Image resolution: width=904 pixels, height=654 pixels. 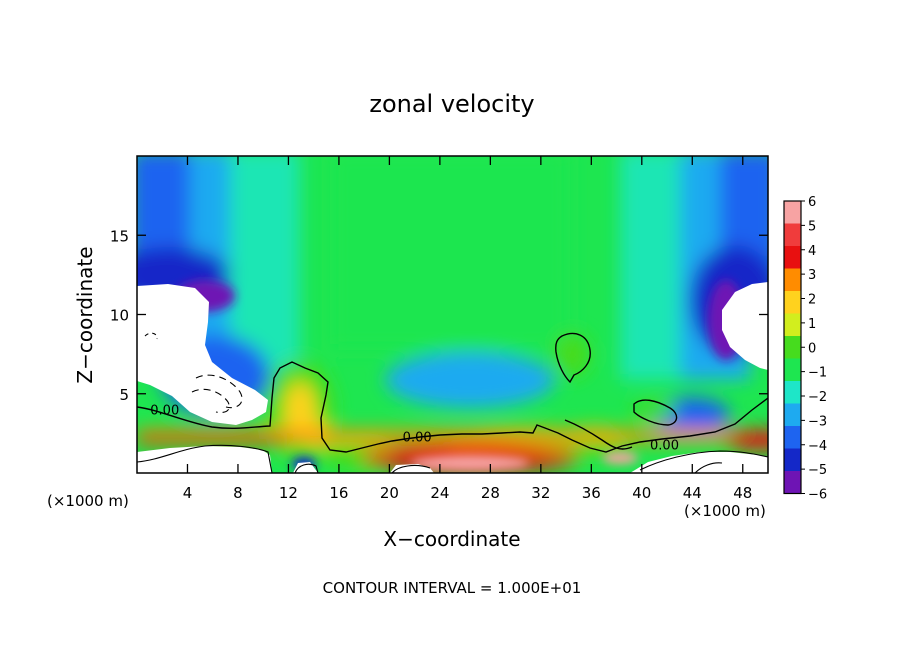 What do you see at coordinates (88, 501) in the screenshot?
I see `x-unit-left: (×1000 m)` at bounding box center [88, 501].